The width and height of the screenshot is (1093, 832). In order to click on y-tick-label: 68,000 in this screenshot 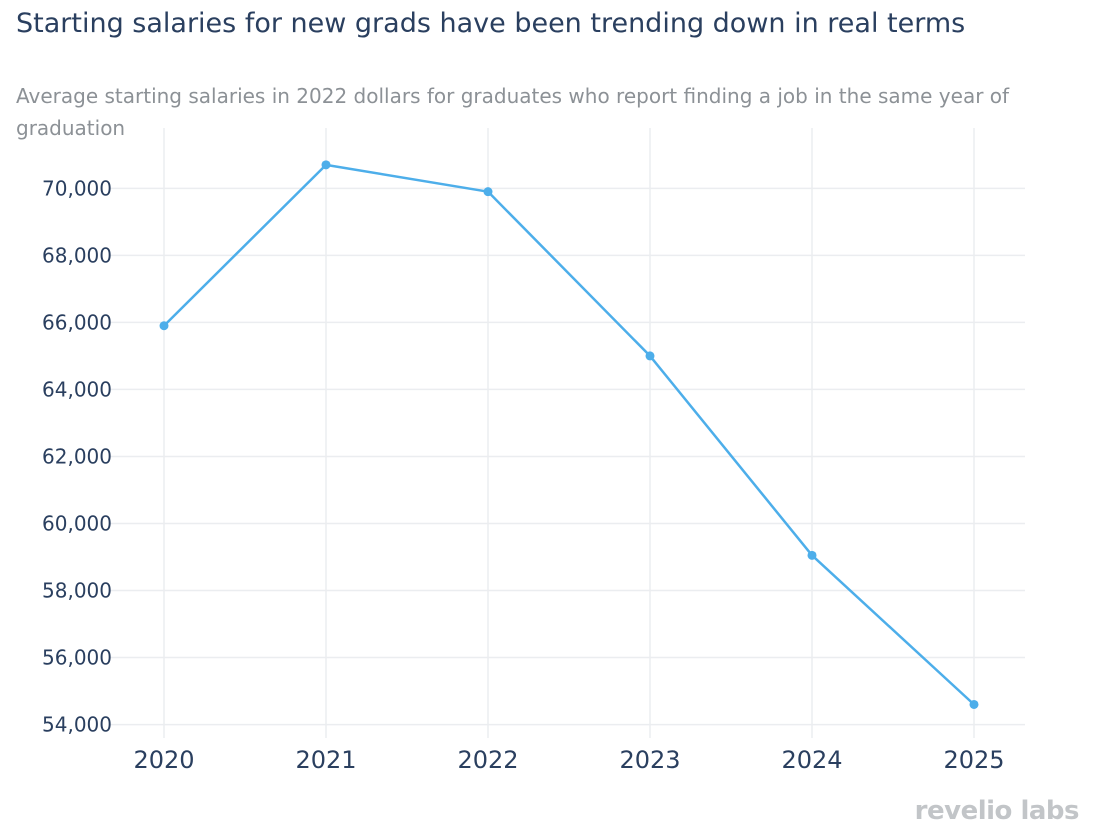, I will do `click(77, 255)`.